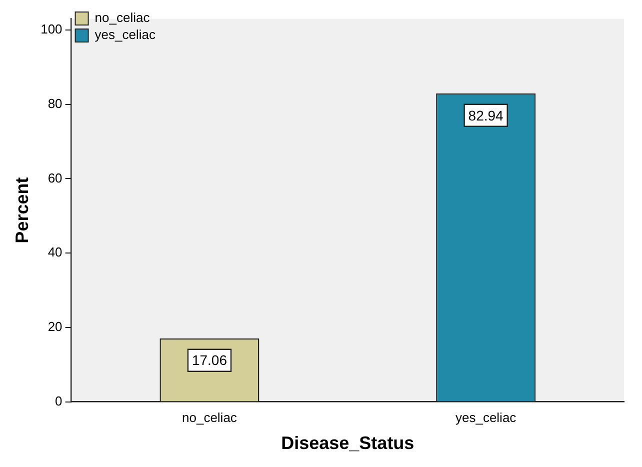 The width and height of the screenshot is (642, 467). Describe the element at coordinates (22, 210) in the screenshot. I see `y-axis-title: Percent` at that location.